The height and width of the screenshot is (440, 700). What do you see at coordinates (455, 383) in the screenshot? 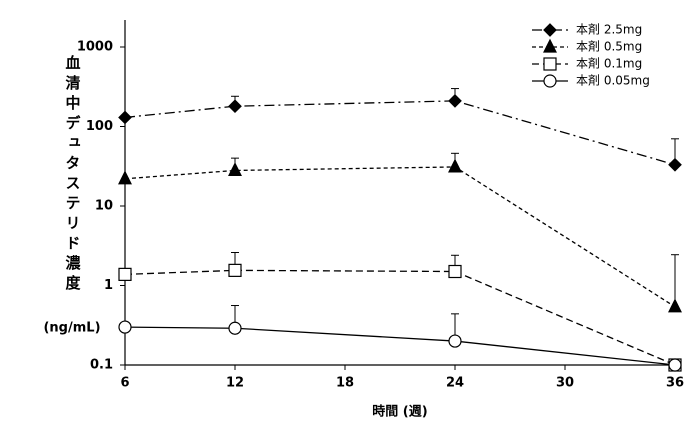
I see `x-tick-label: 24` at bounding box center [455, 383].